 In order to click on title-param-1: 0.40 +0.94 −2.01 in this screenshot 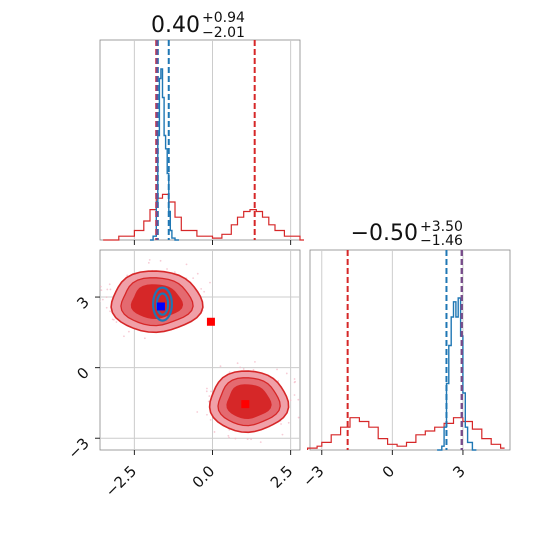, I will do `click(198, 25)`.